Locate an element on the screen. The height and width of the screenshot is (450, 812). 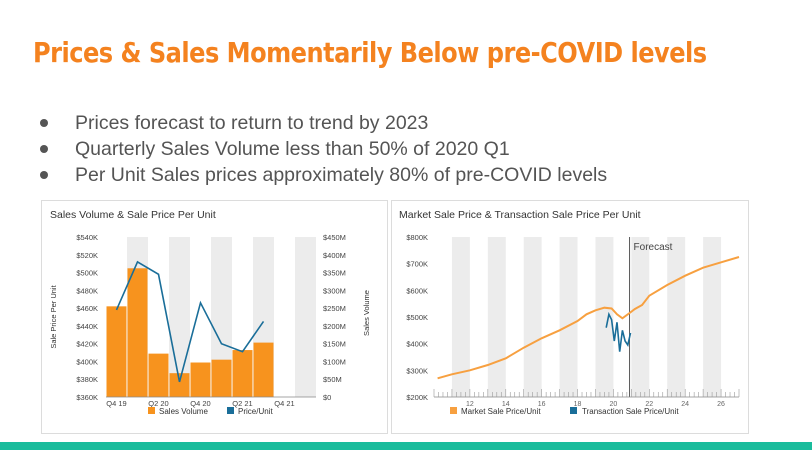
y-tick-label: $520K is located at coordinates (87, 255).